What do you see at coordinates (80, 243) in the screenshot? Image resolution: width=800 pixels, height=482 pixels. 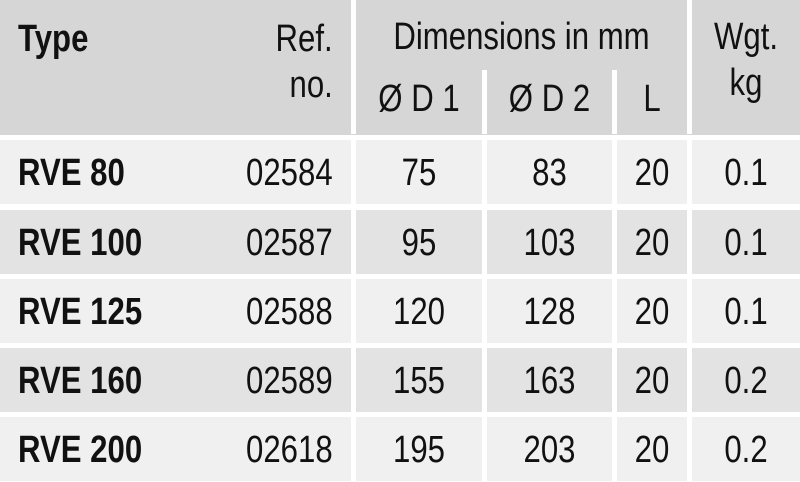 I see `cell-type: RVE 100` at bounding box center [80, 243].